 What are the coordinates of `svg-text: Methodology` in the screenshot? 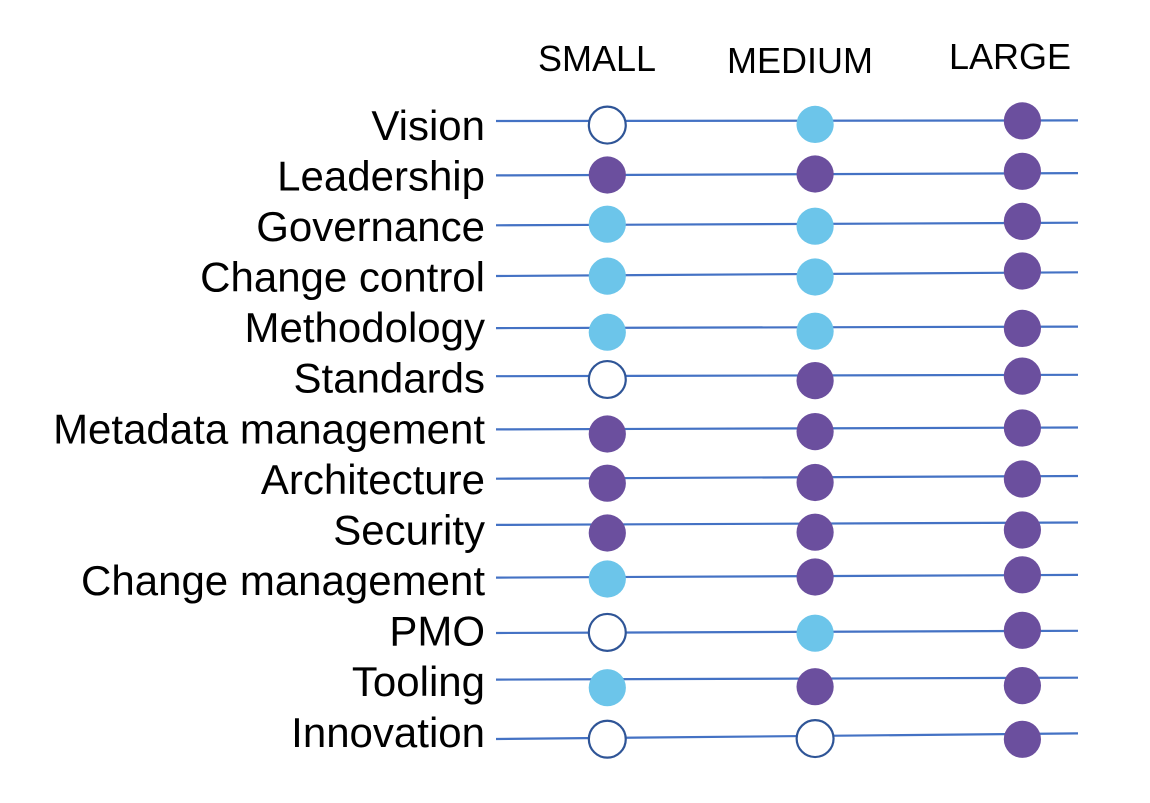 It's located at (365, 327).